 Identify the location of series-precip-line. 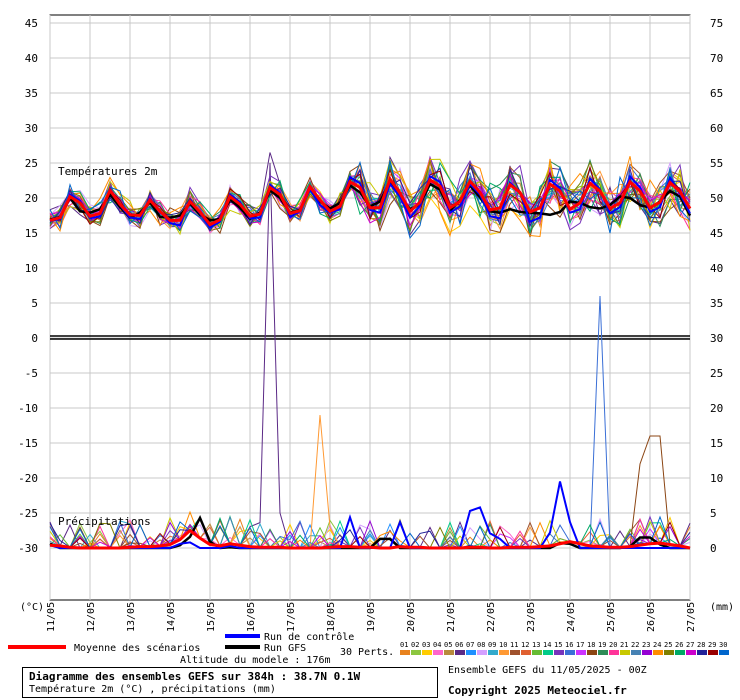
(370, 539).